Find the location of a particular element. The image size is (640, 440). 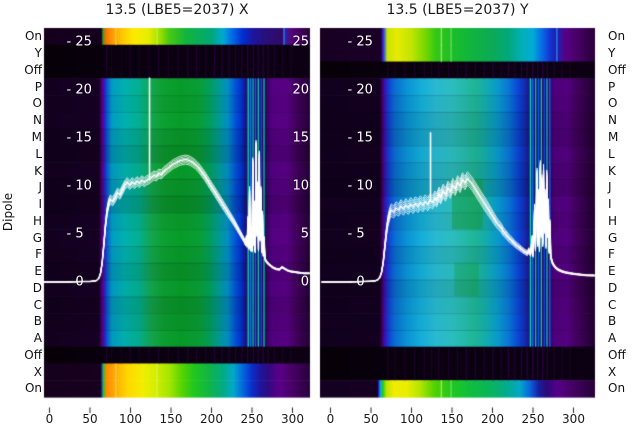

row-label-right: A is located at coordinates (612, 338).